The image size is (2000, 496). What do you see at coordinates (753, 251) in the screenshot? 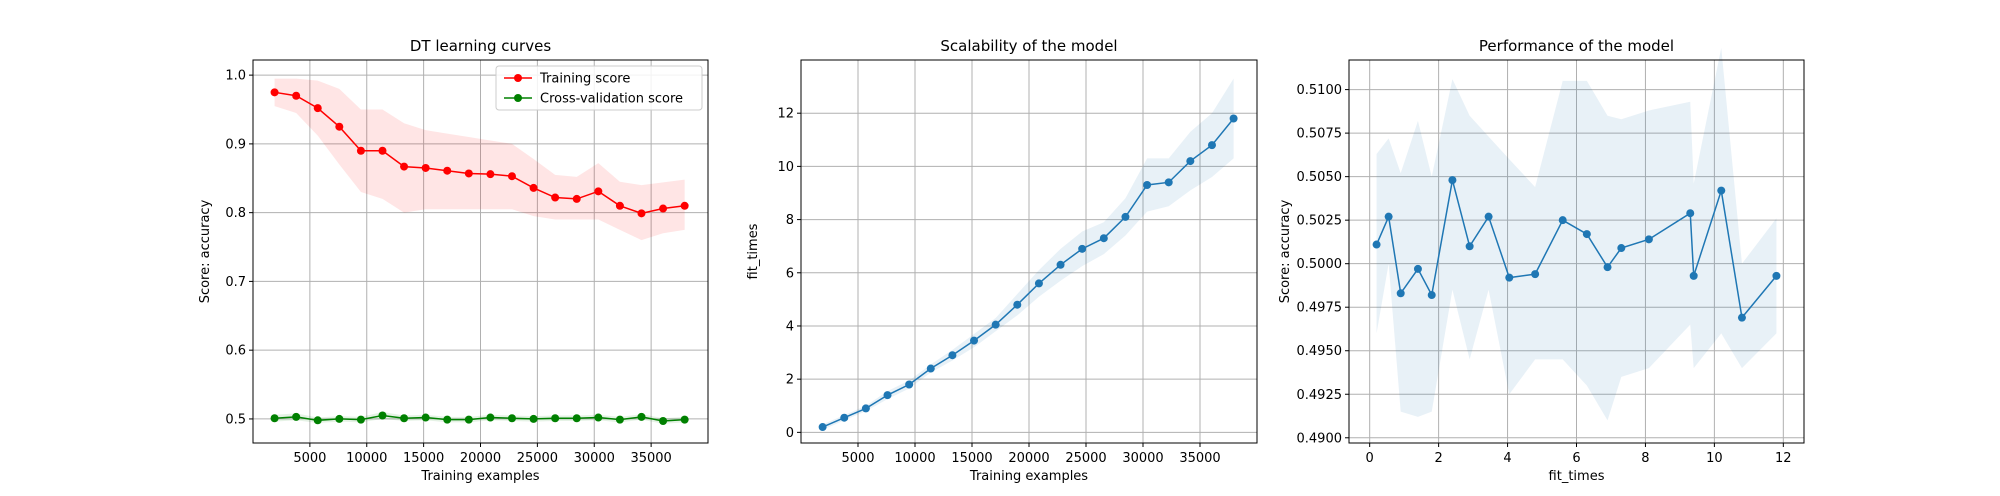
I see `p1-y-axis-label: fit_times` at bounding box center [753, 251].